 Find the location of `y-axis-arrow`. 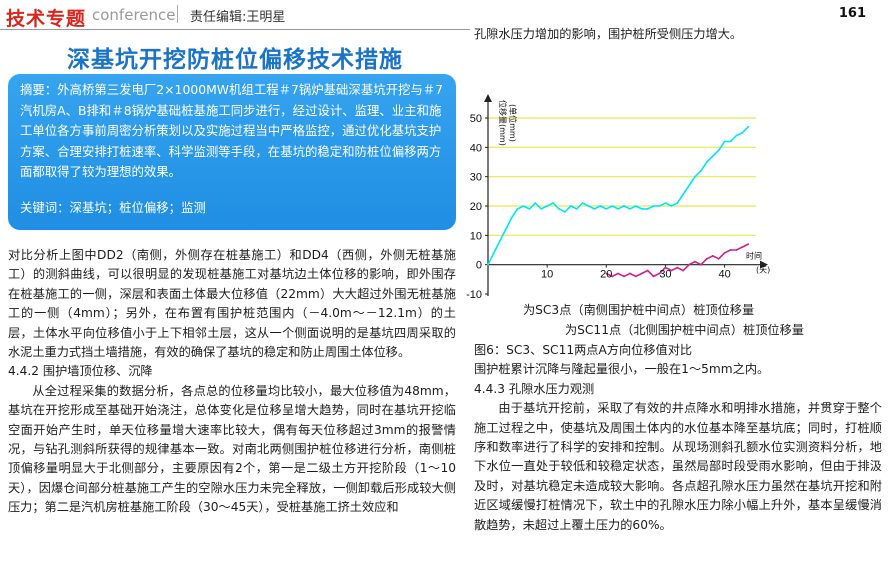

y-axis-arrow is located at coordinates (488, 98).